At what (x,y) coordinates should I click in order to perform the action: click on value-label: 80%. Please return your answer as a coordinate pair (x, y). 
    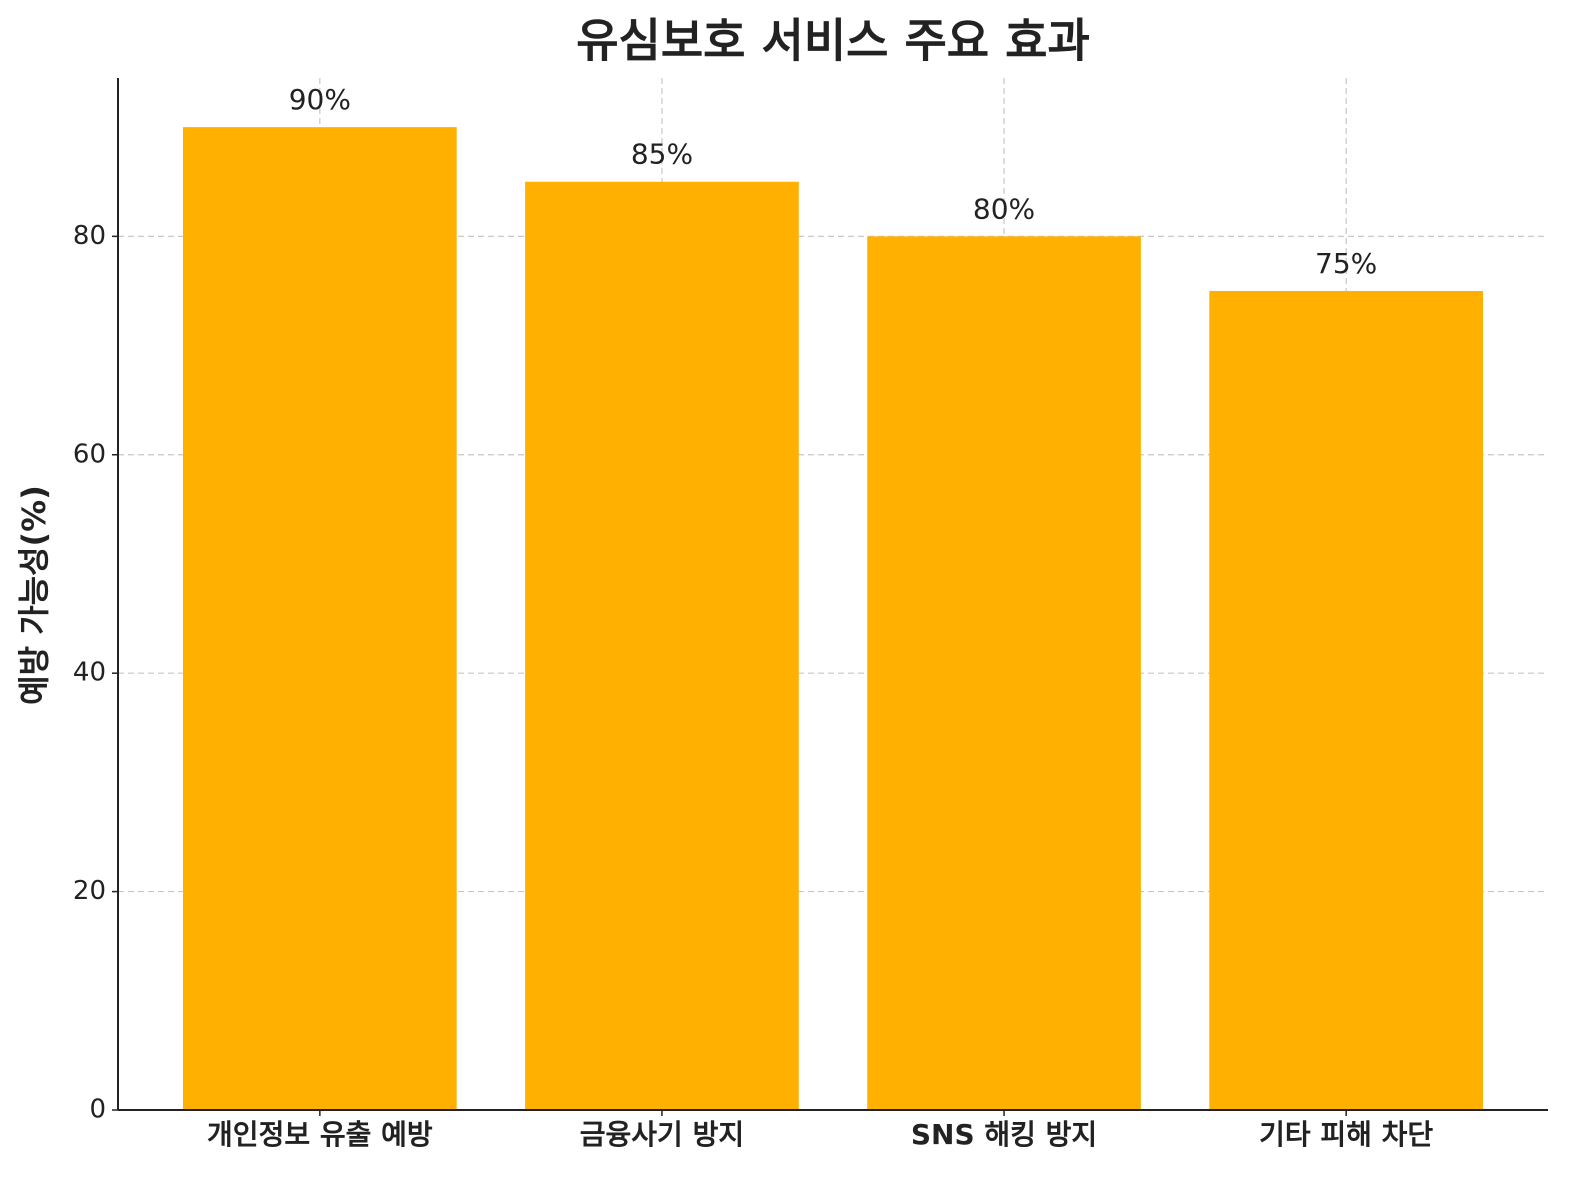
    Looking at the image, I should click on (1004, 208).